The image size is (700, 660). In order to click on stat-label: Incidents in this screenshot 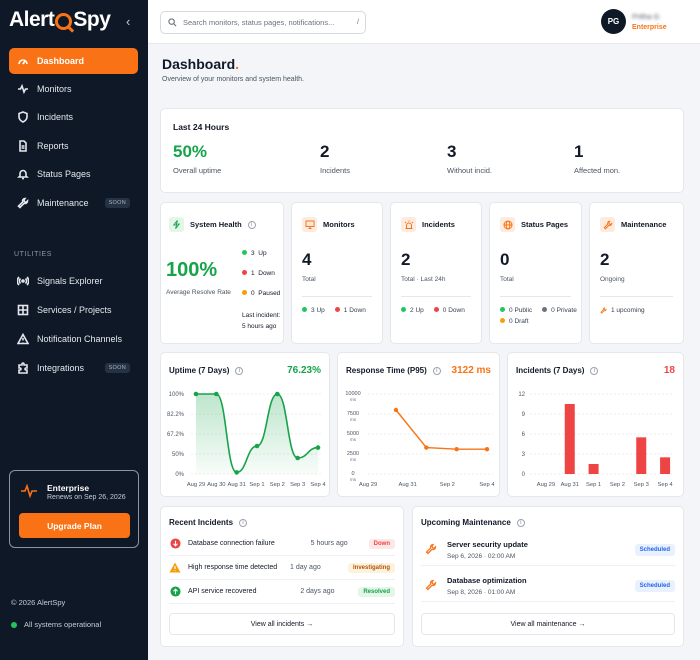, I will do `click(335, 170)`.